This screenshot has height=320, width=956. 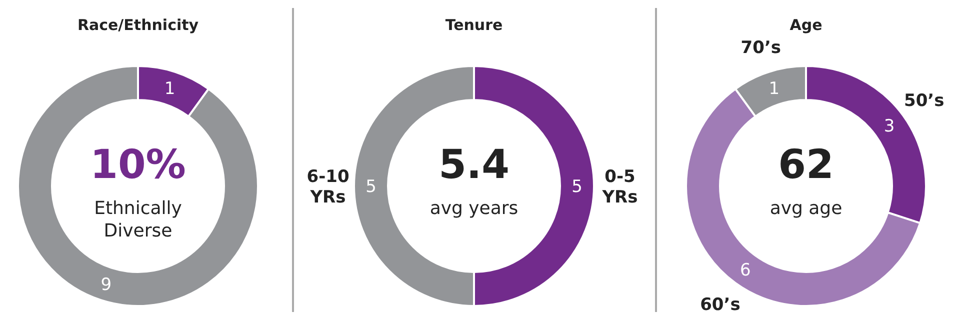 I want to click on text: Ethnically Diverse, so click(x=138, y=220).